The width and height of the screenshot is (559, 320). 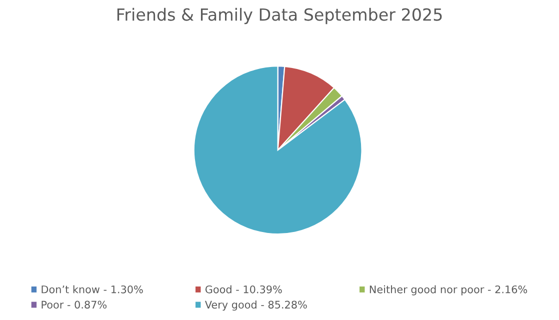 I want to click on legend-label: Poor - 0.87%, so click(x=74, y=304).